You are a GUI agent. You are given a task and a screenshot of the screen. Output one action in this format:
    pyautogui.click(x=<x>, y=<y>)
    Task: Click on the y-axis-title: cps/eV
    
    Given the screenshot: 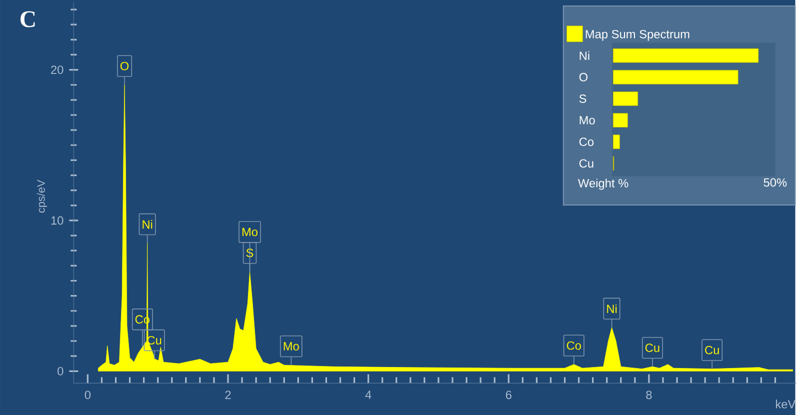 What is the action you would take?
    pyautogui.click(x=42, y=196)
    